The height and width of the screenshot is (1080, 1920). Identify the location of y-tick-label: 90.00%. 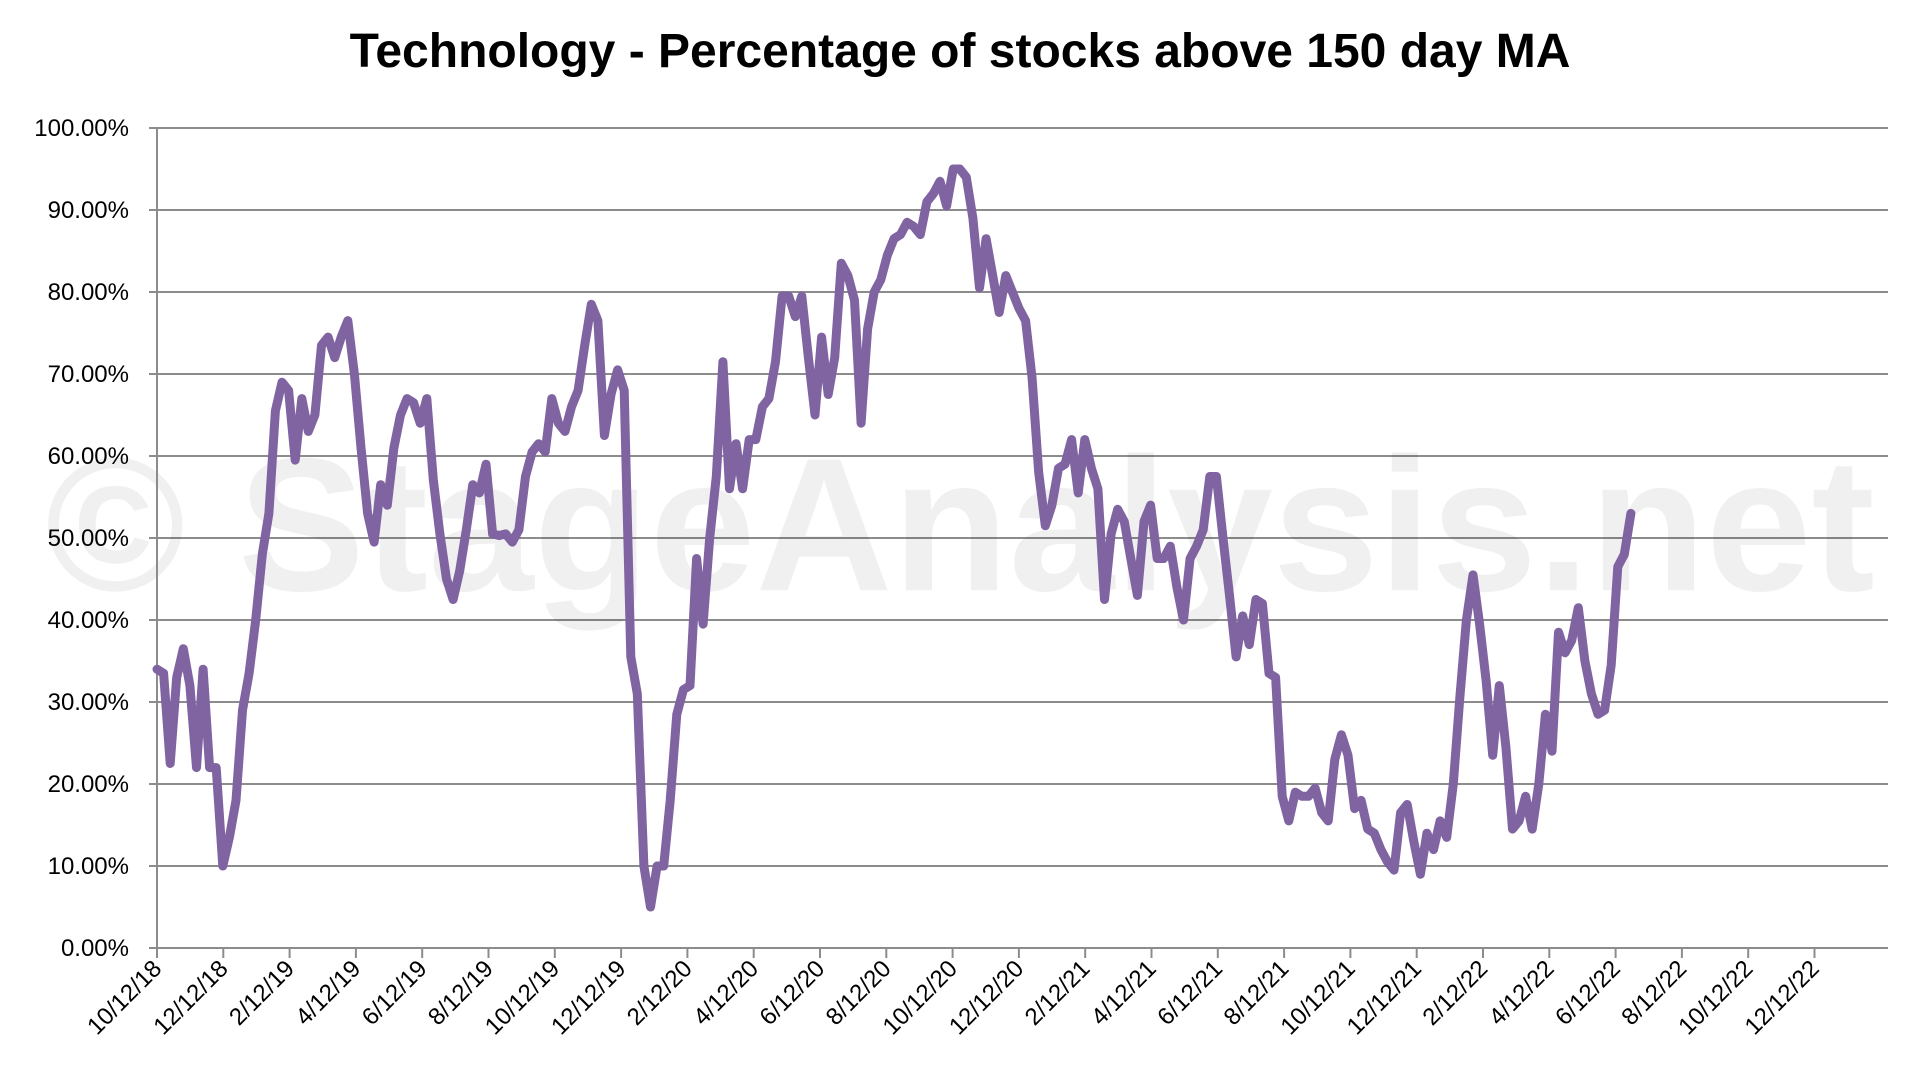
(88, 210).